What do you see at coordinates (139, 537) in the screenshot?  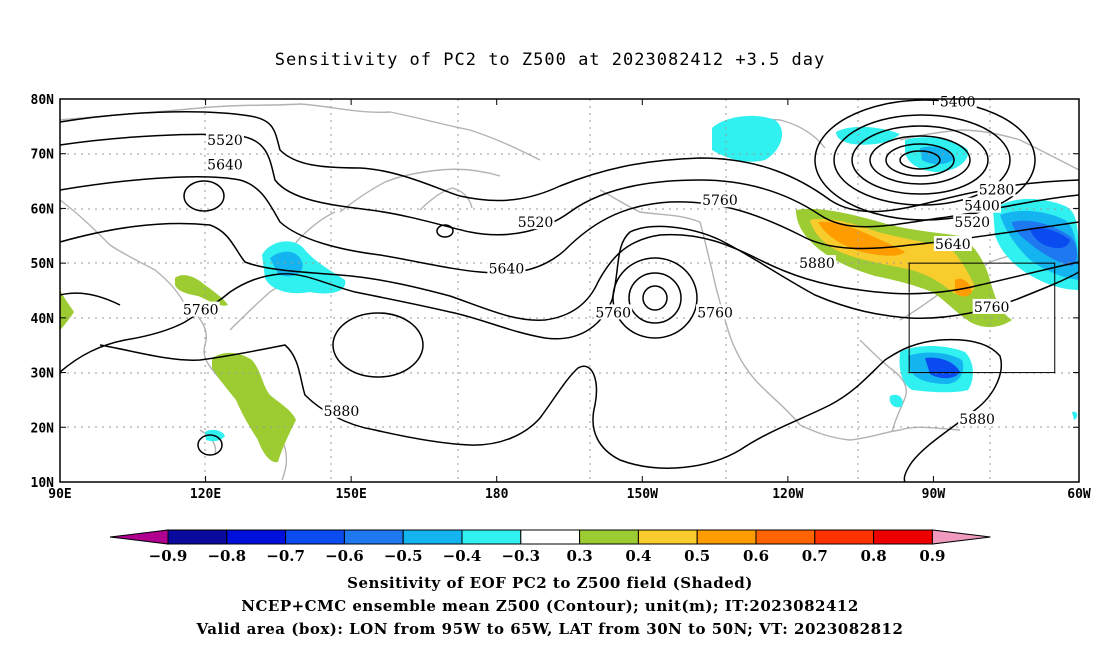 I see `colorbar-end-low` at bounding box center [139, 537].